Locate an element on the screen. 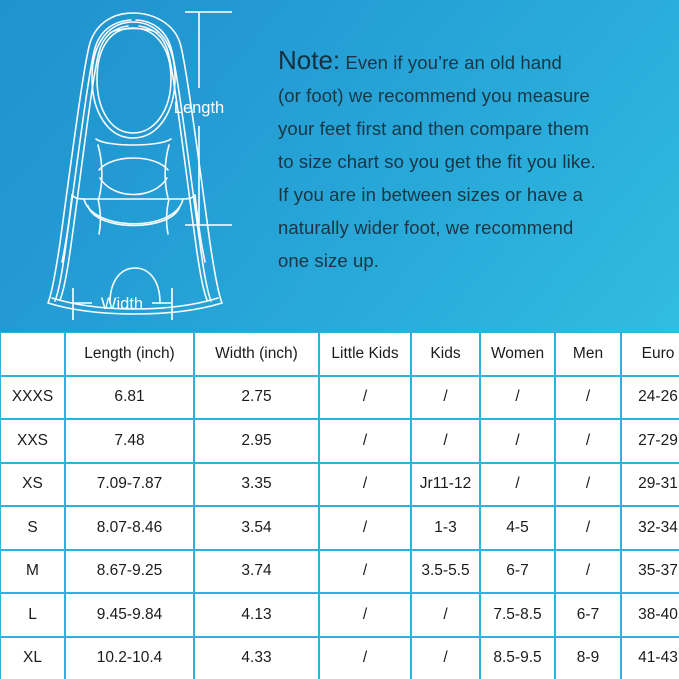 The height and width of the screenshot is (679, 679). fin-midfoot-left is located at coordinates (100, 171).